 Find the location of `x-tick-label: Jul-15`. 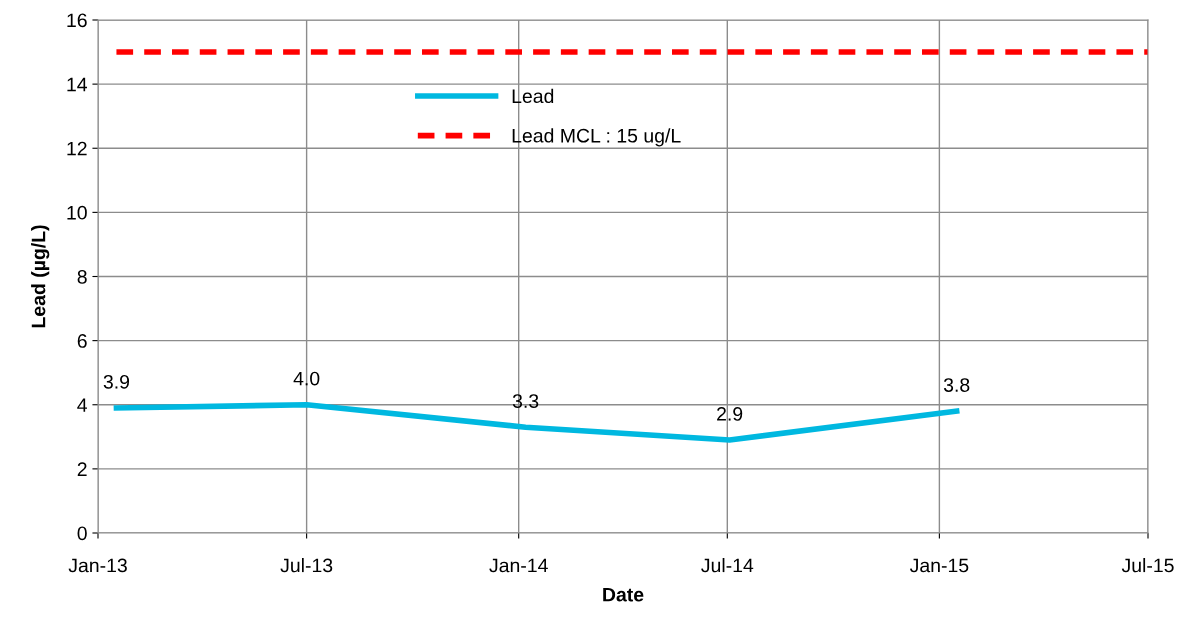

x-tick-label: Jul-15 is located at coordinates (1147, 565).